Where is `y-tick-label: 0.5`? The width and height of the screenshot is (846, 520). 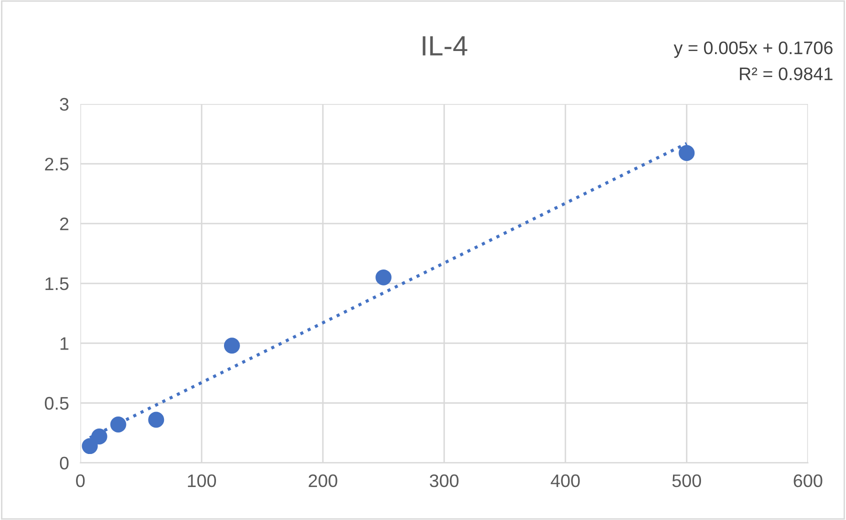 y-tick-label: 0.5 is located at coordinates (56, 403).